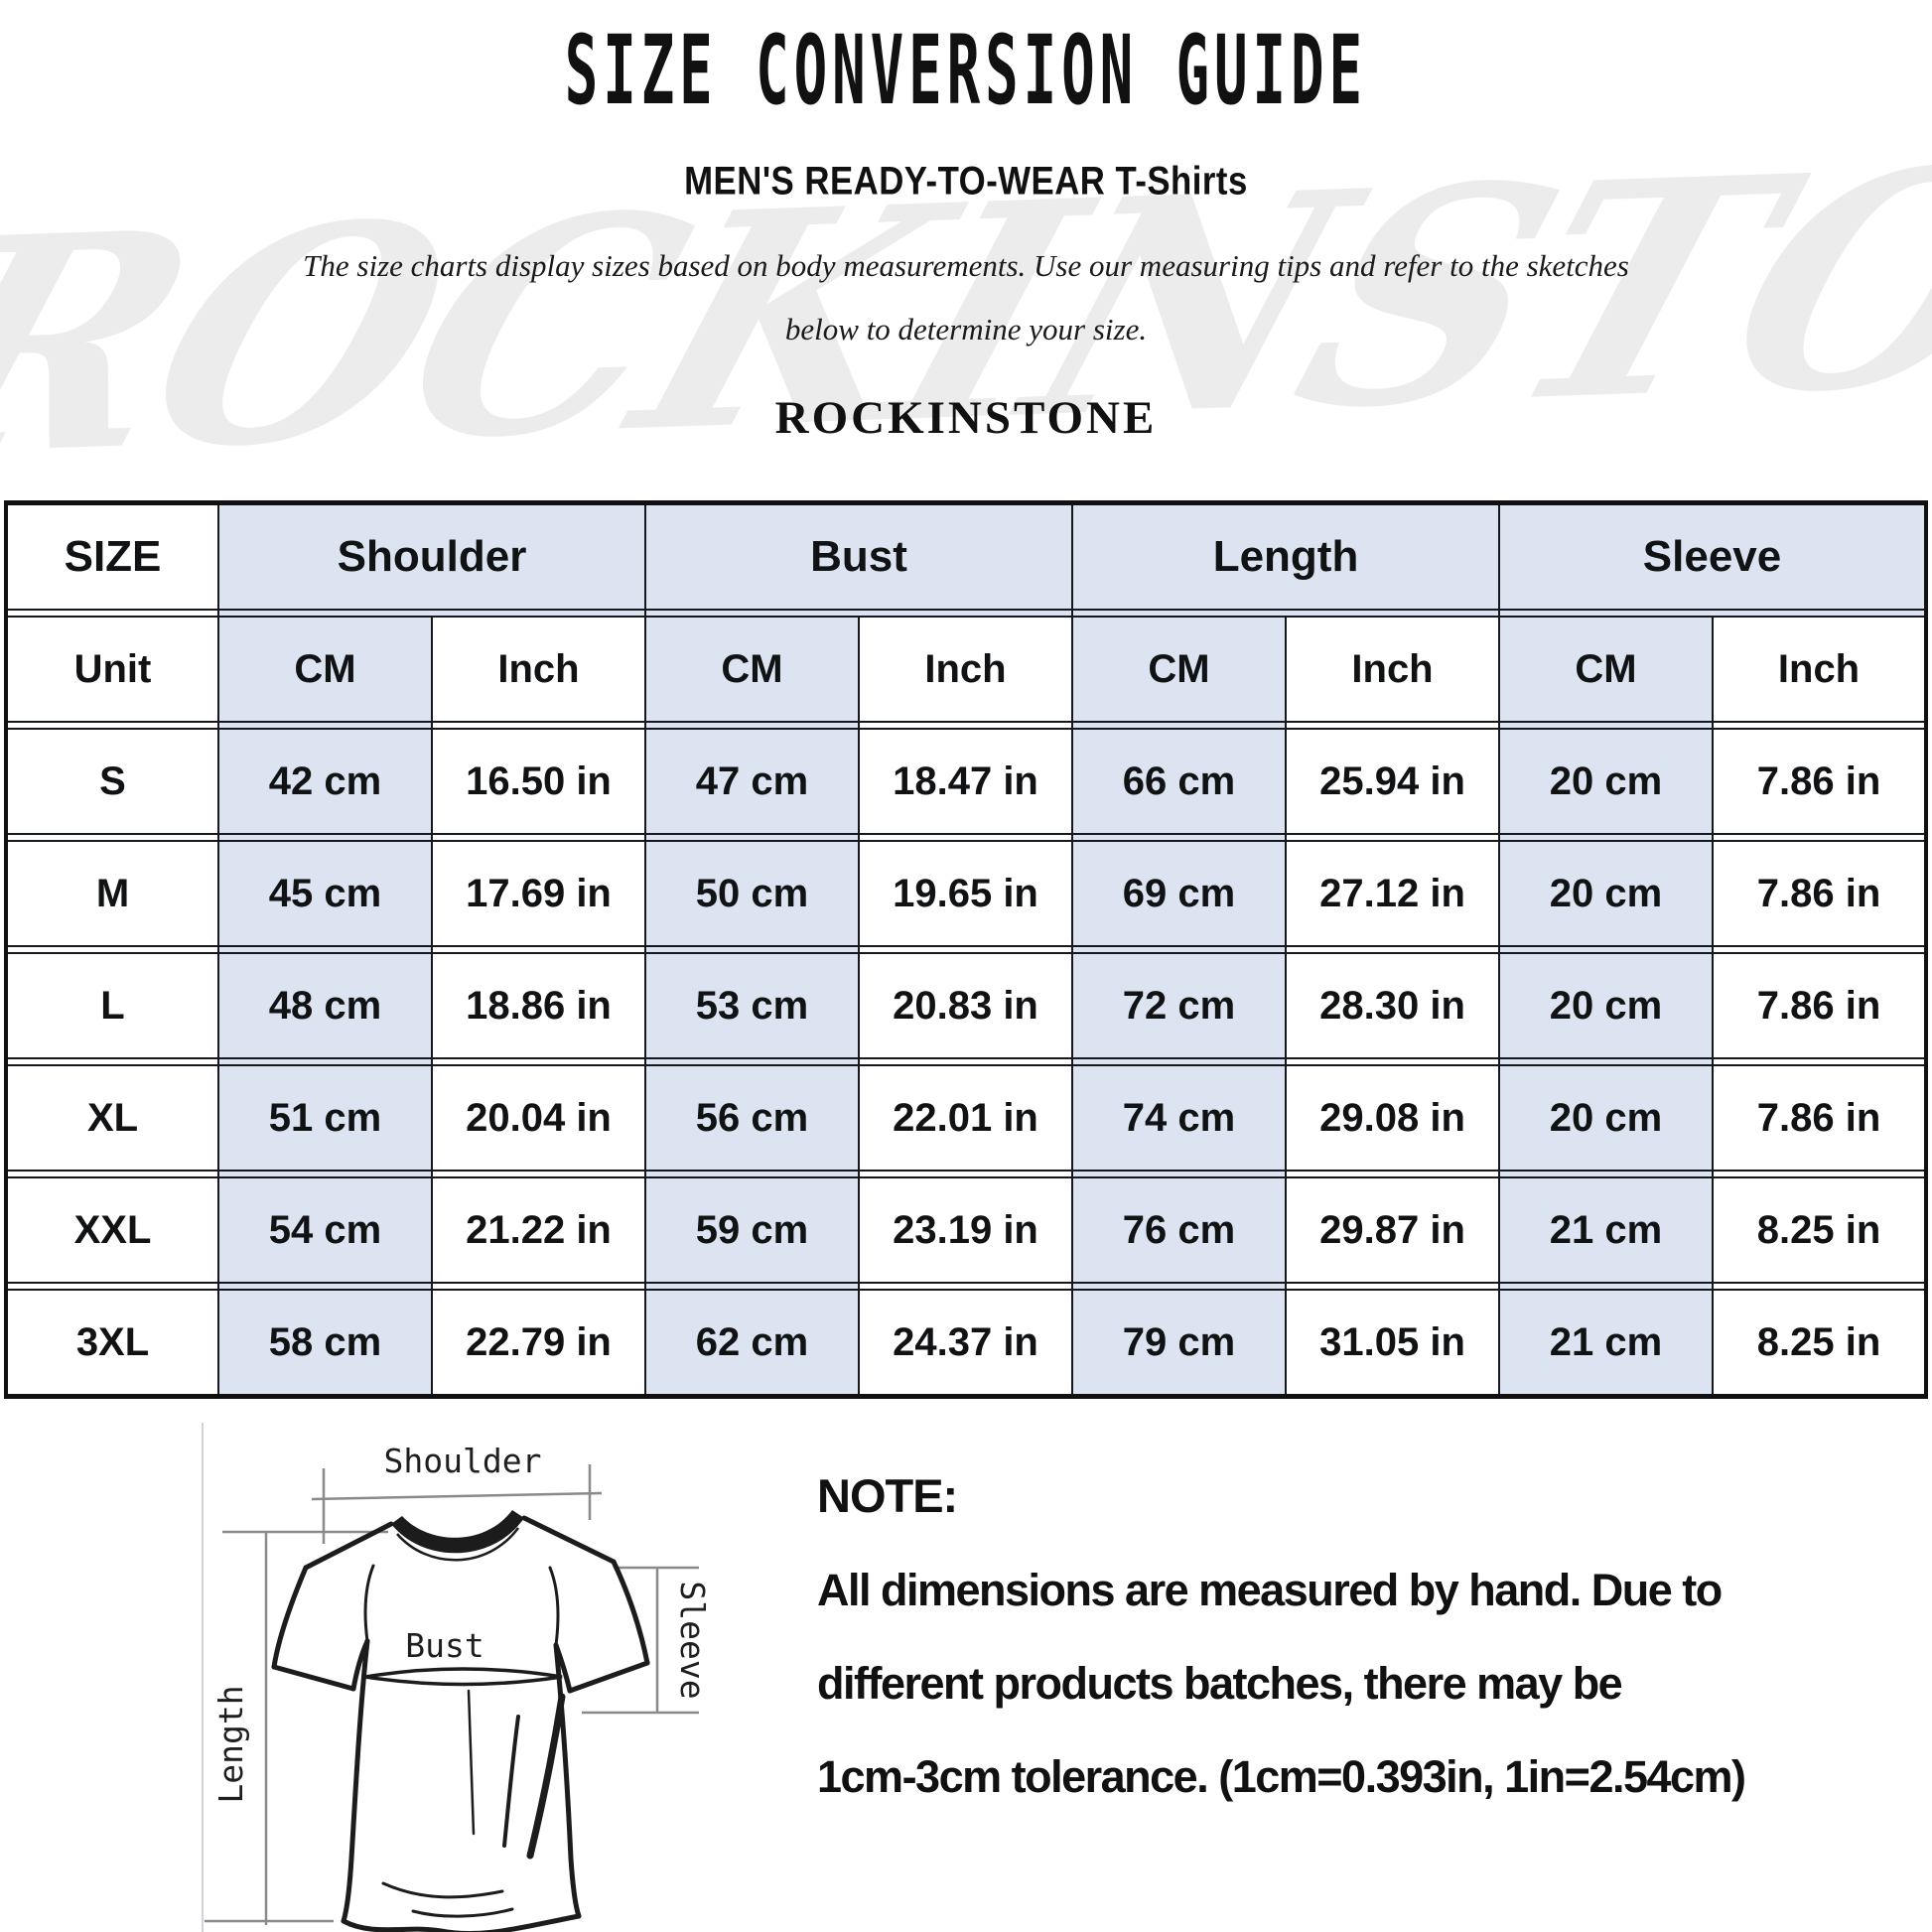 The width and height of the screenshot is (1932, 1932). What do you see at coordinates (111, 1230) in the screenshot?
I see `size-cell: XXL` at bounding box center [111, 1230].